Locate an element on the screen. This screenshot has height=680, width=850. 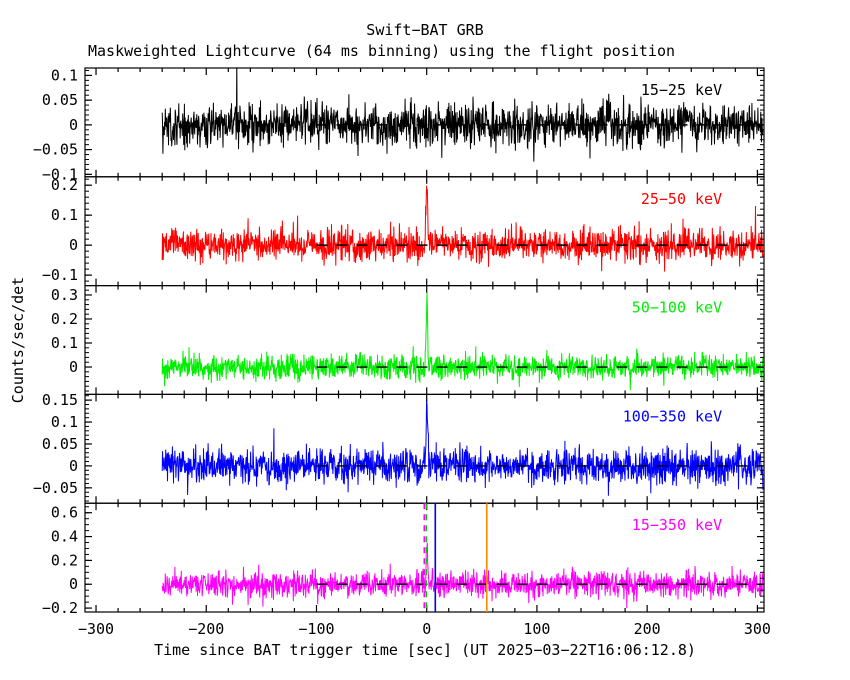
panel-15-350-keV: 15−350 keV 0.6 0.4 0.2 0 −0.2 is located at coordinates (403, 559).